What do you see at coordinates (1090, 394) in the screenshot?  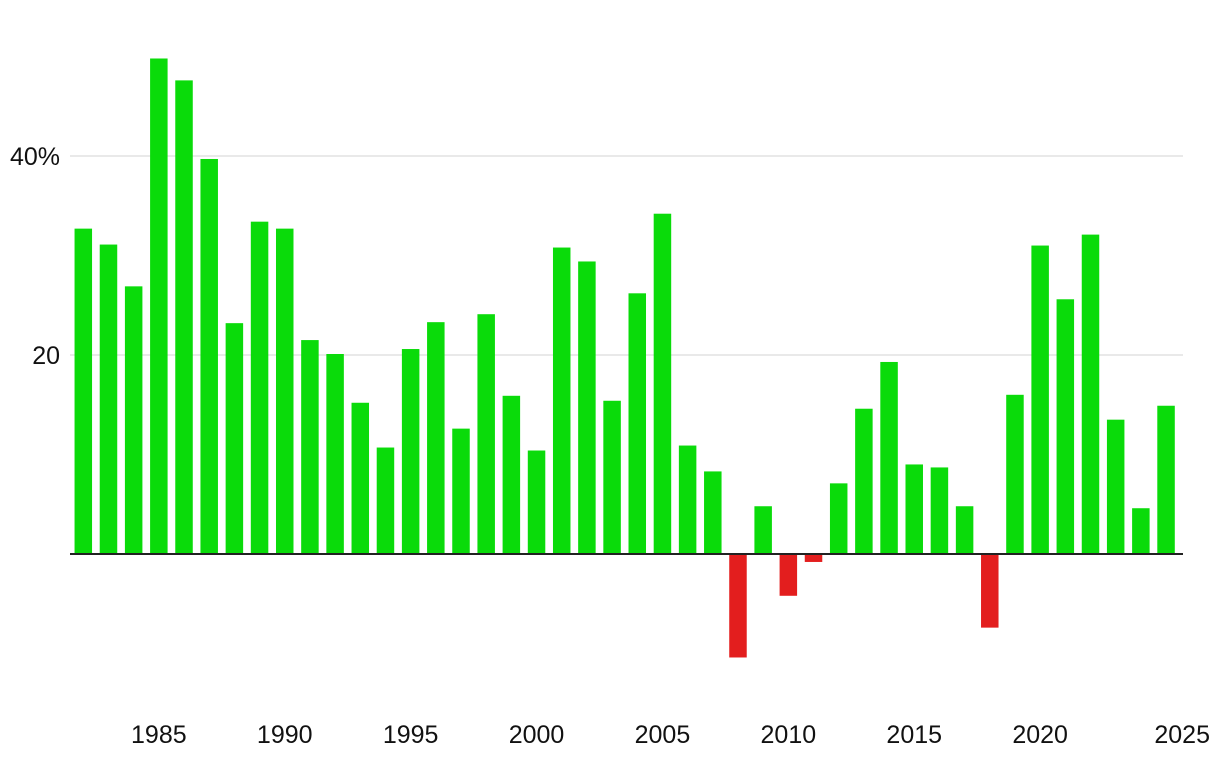 I see `bar-2022` at bounding box center [1090, 394].